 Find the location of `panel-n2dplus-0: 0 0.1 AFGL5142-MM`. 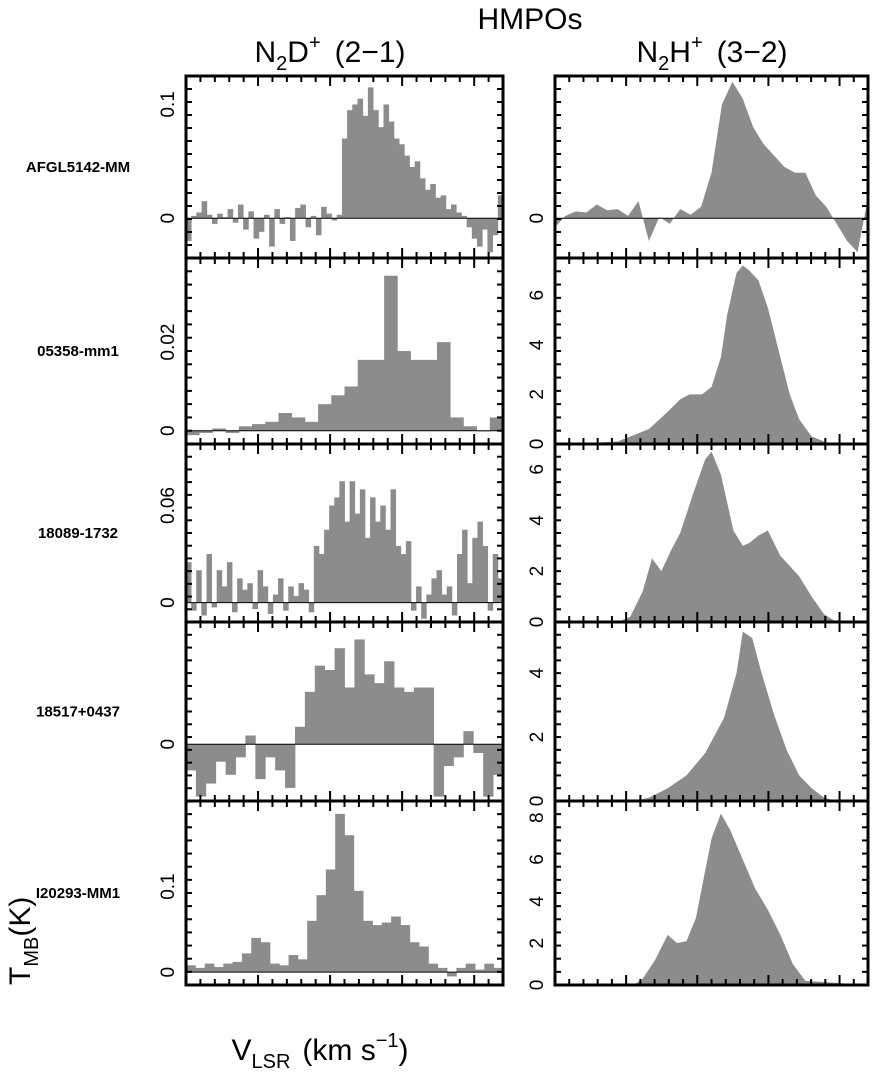

panel-n2dplus-0: 0 0.1 AFGL5142-MM is located at coordinates (265, 167).